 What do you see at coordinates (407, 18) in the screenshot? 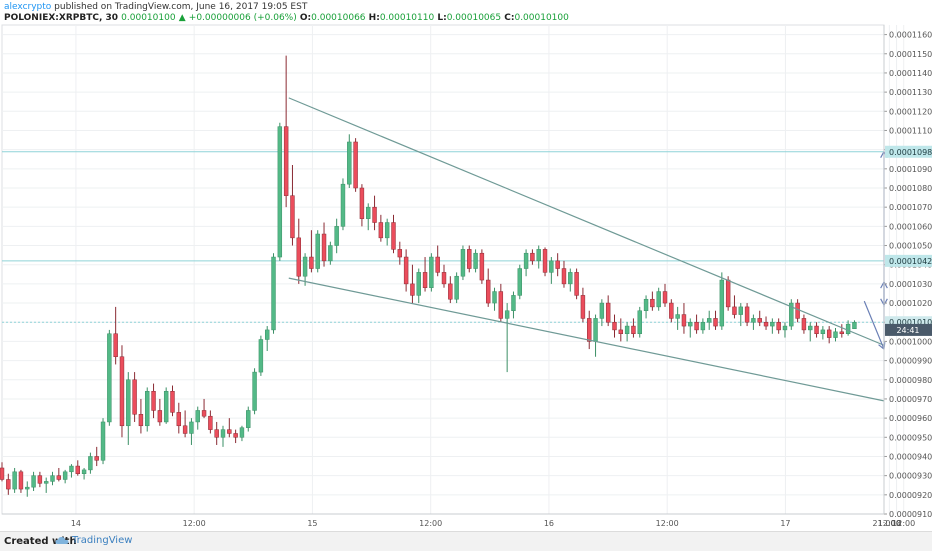
I see `high-value: 0.00010110` at bounding box center [407, 18].